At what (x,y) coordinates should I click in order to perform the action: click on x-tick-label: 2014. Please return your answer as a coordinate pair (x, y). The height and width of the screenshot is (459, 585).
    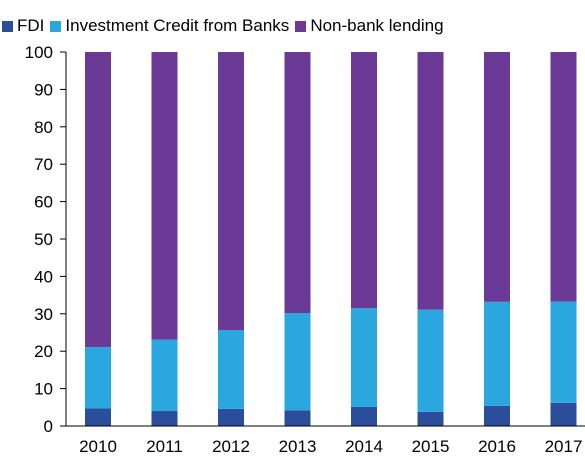
    Looking at the image, I should click on (364, 446).